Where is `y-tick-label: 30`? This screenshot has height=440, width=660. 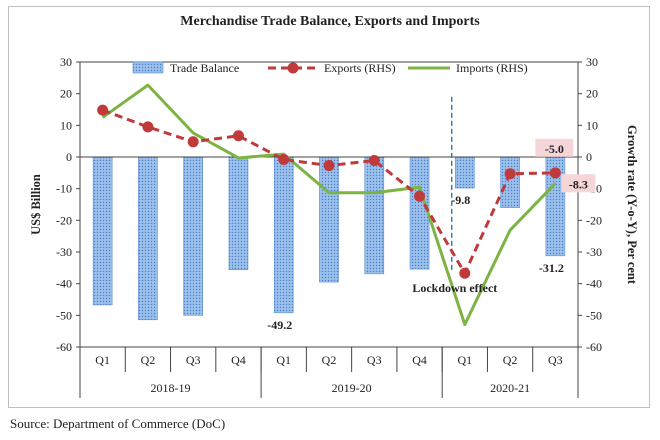
y-tick-label: 30 is located at coordinates (66, 62).